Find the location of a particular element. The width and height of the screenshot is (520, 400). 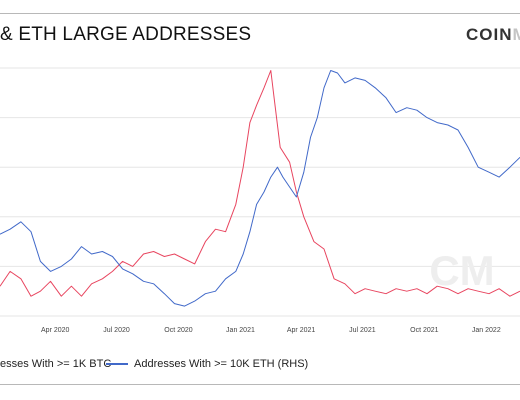

brand-logo: COINM is located at coordinates (493, 35).